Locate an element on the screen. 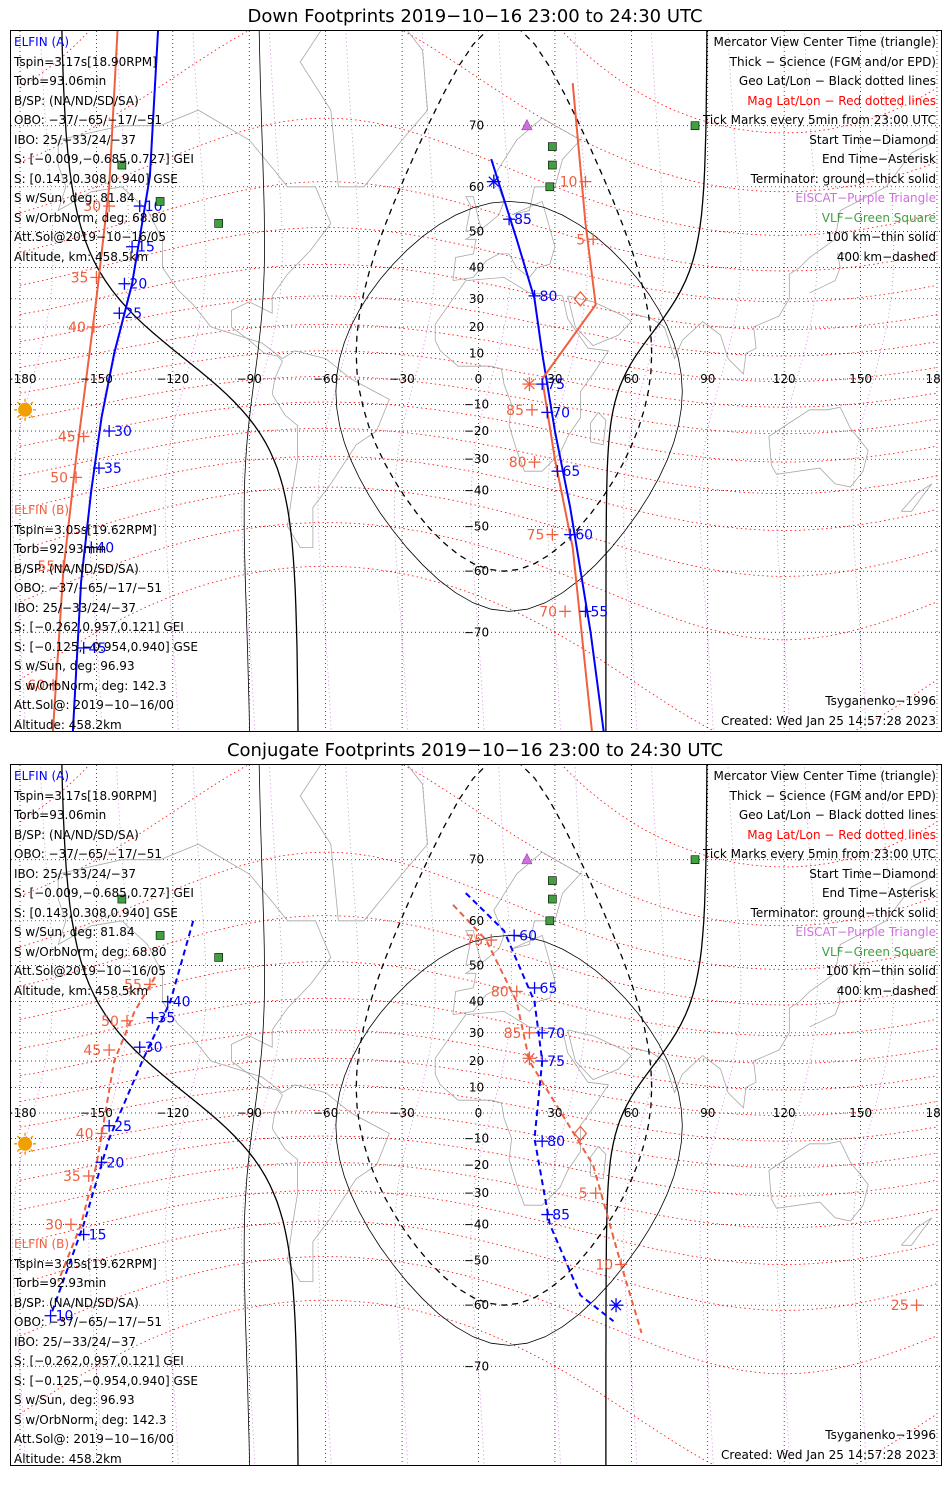  lon-label: 90 is located at coordinates (707, 1113).